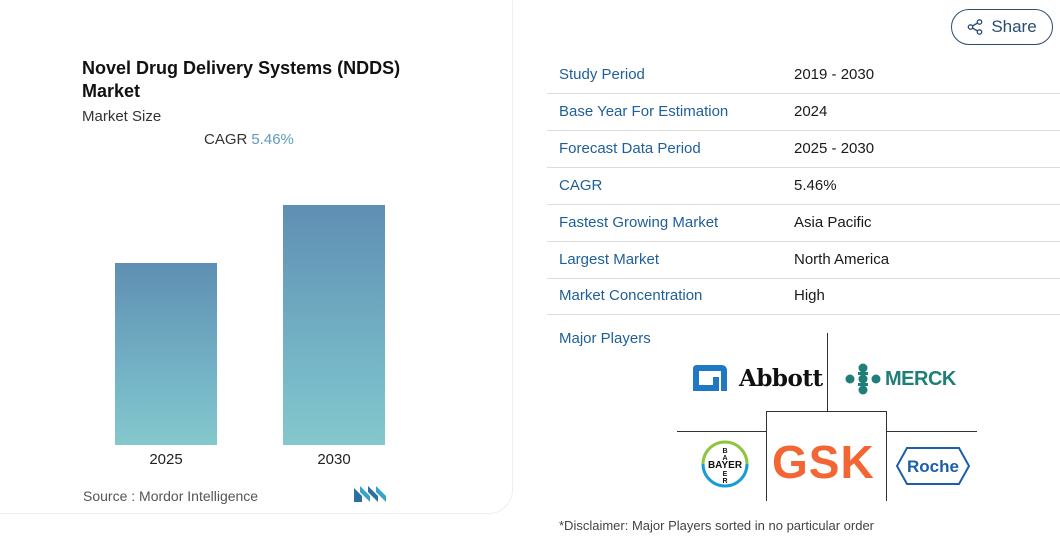 This screenshot has height=552, width=1060. Describe the element at coordinates (605, 338) in the screenshot. I see `major-players-label: Major Players` at that location.